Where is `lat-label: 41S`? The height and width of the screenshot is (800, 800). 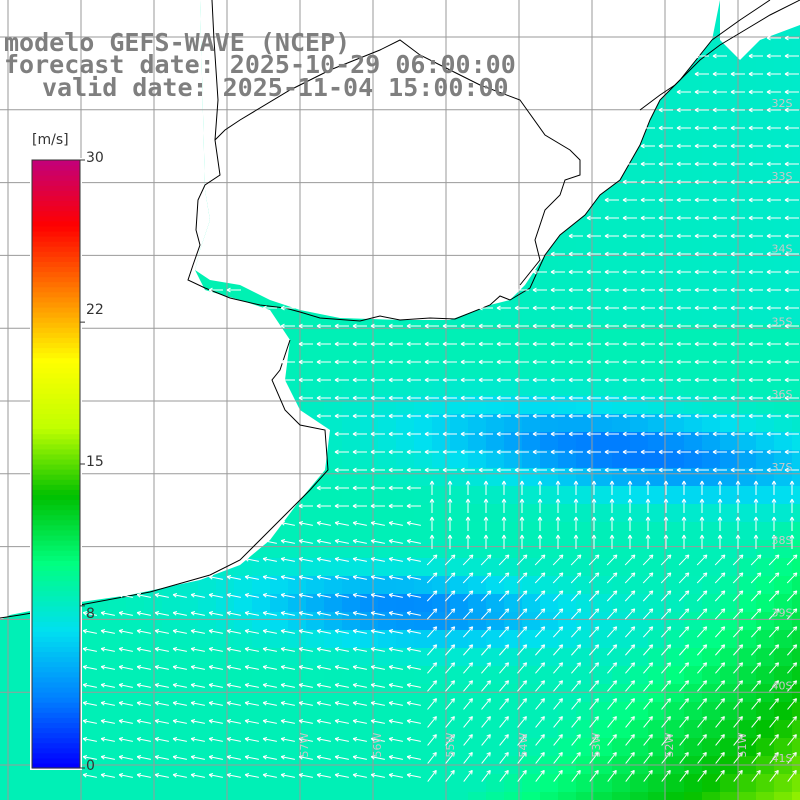
lat-label: 41S is located at coordinates (782, 758).